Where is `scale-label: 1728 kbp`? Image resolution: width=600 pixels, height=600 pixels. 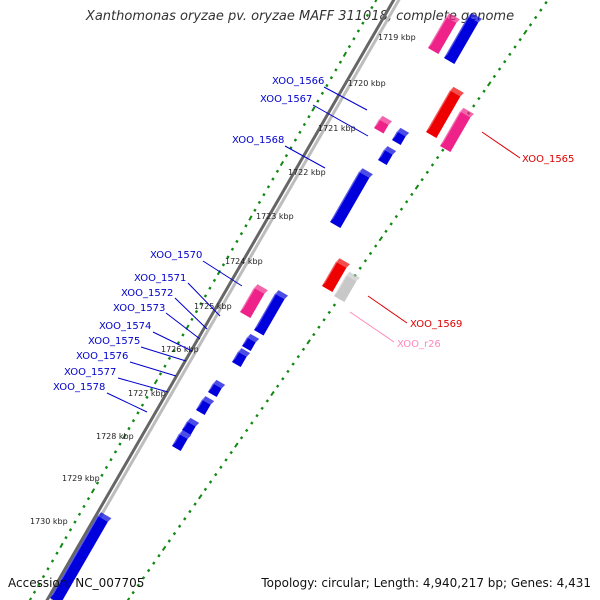 scale-label: 1728 kbp is located at coordinates (115, 436).